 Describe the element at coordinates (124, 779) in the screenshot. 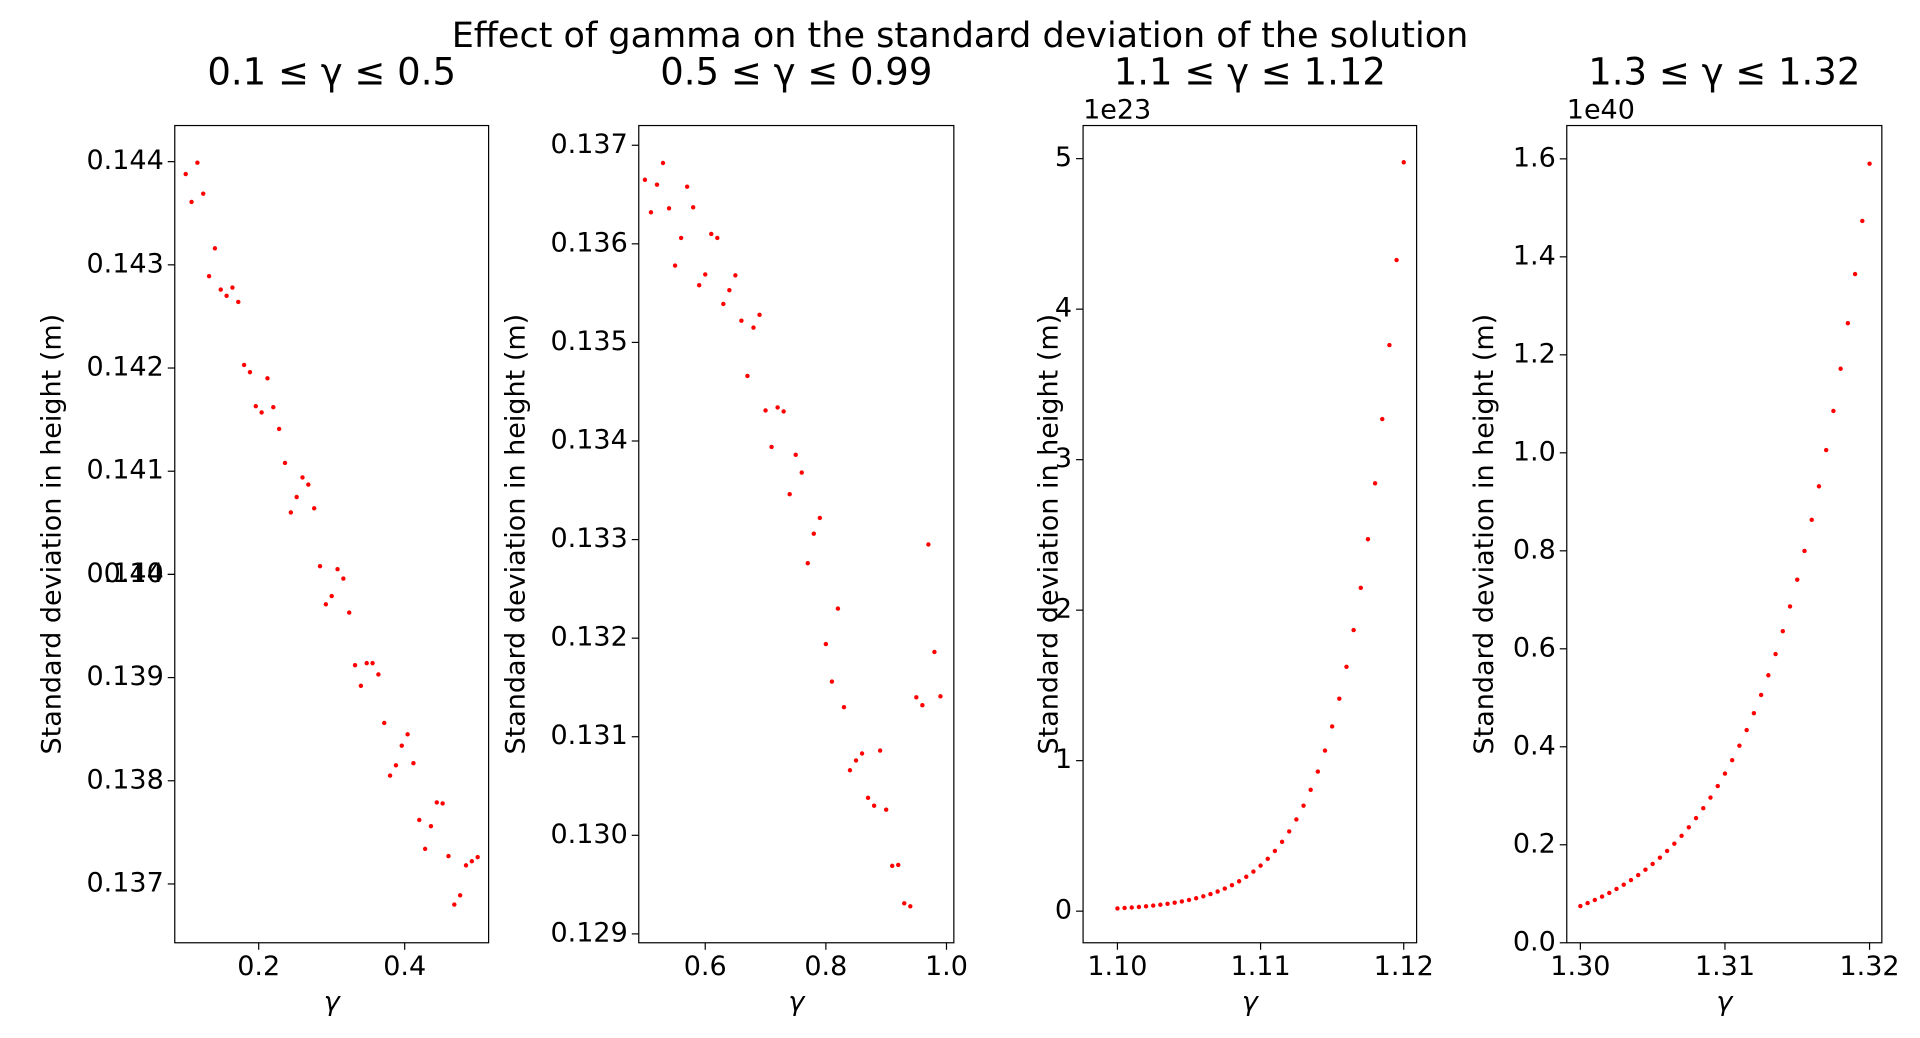

I see `y-tick-label: 0.138` at that location.